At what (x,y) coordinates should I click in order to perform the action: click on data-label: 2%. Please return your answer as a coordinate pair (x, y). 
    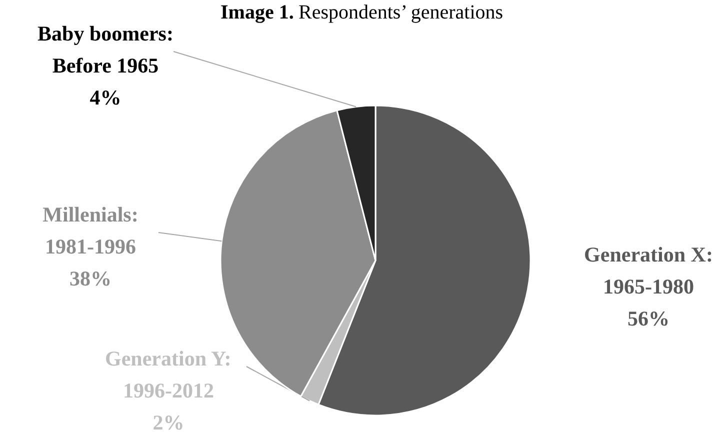
    Looking at the image, I should click on (168, 422).